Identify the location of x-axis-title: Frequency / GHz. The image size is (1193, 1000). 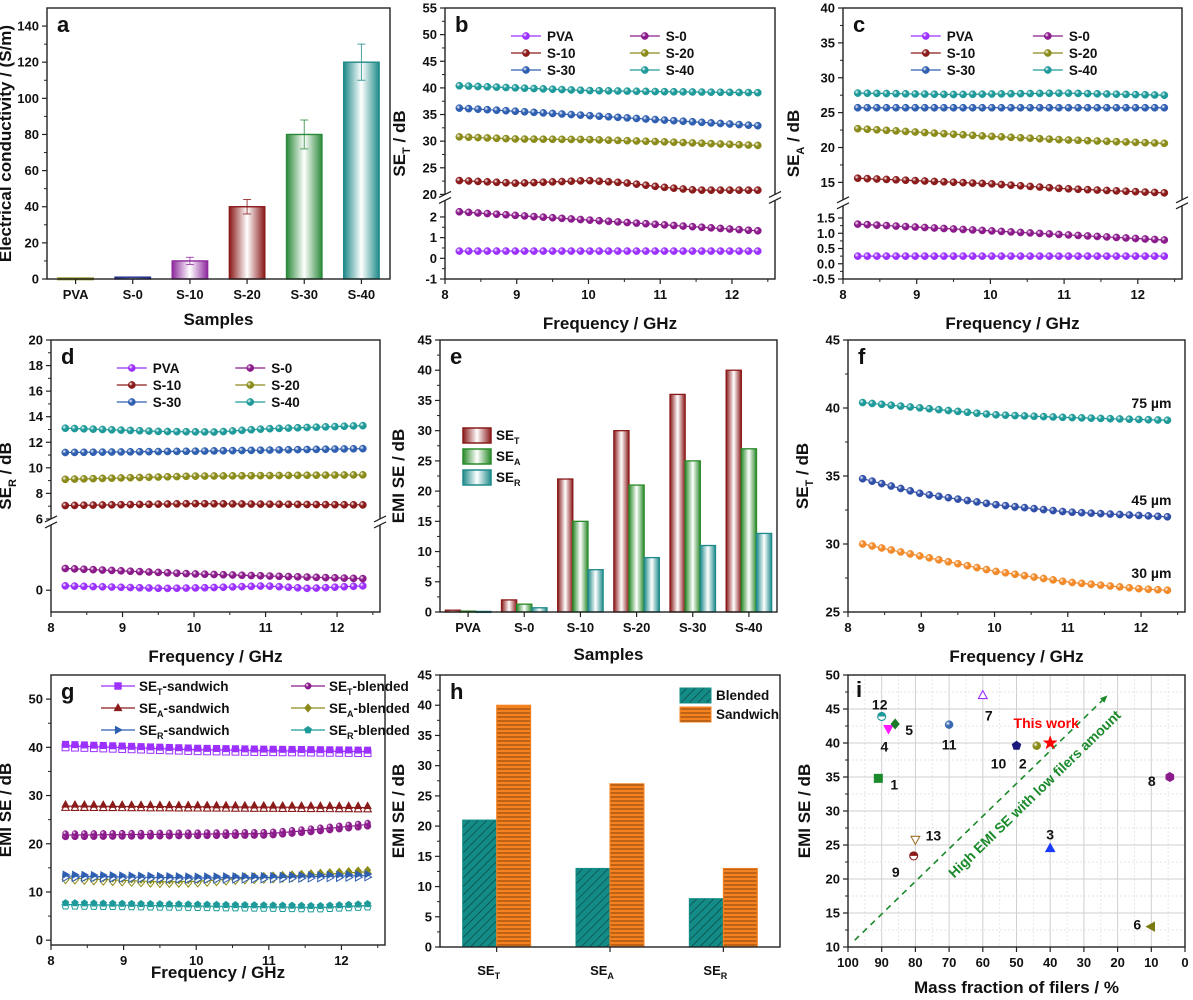
(218, 972).